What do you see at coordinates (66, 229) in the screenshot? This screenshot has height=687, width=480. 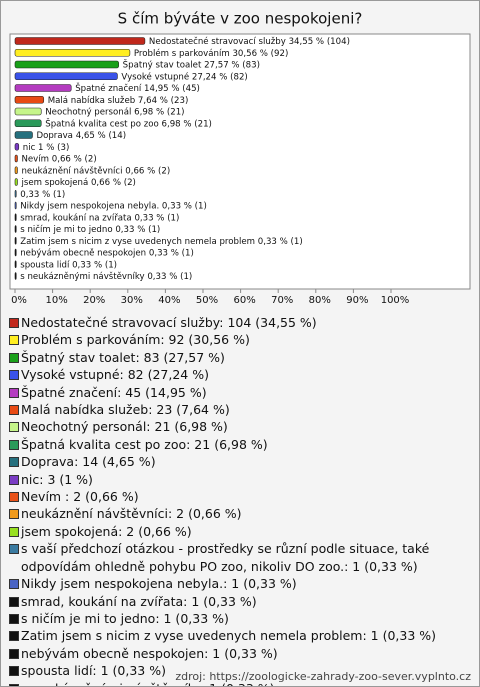 I see `category-label: s ničím je mi to jedno` at bounding box center [66, 229].